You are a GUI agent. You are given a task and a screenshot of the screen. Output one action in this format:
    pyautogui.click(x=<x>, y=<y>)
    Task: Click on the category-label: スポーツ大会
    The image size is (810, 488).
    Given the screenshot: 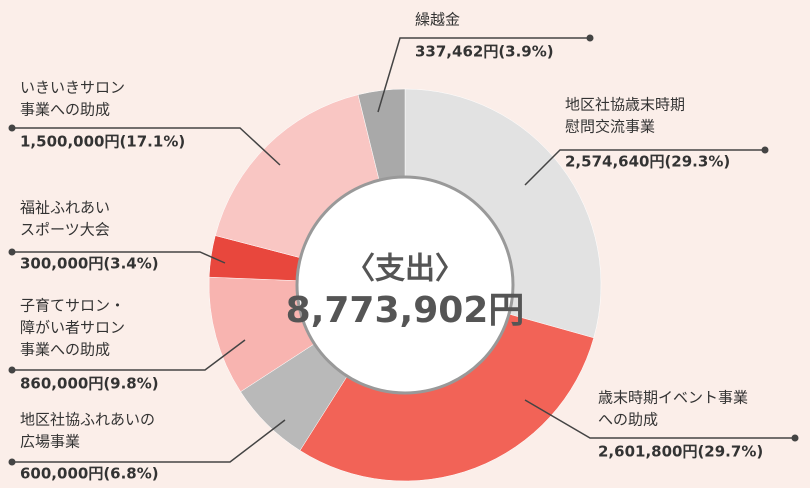 What is the action you would take?
    pyautogui.click(x=65, y=230)
    